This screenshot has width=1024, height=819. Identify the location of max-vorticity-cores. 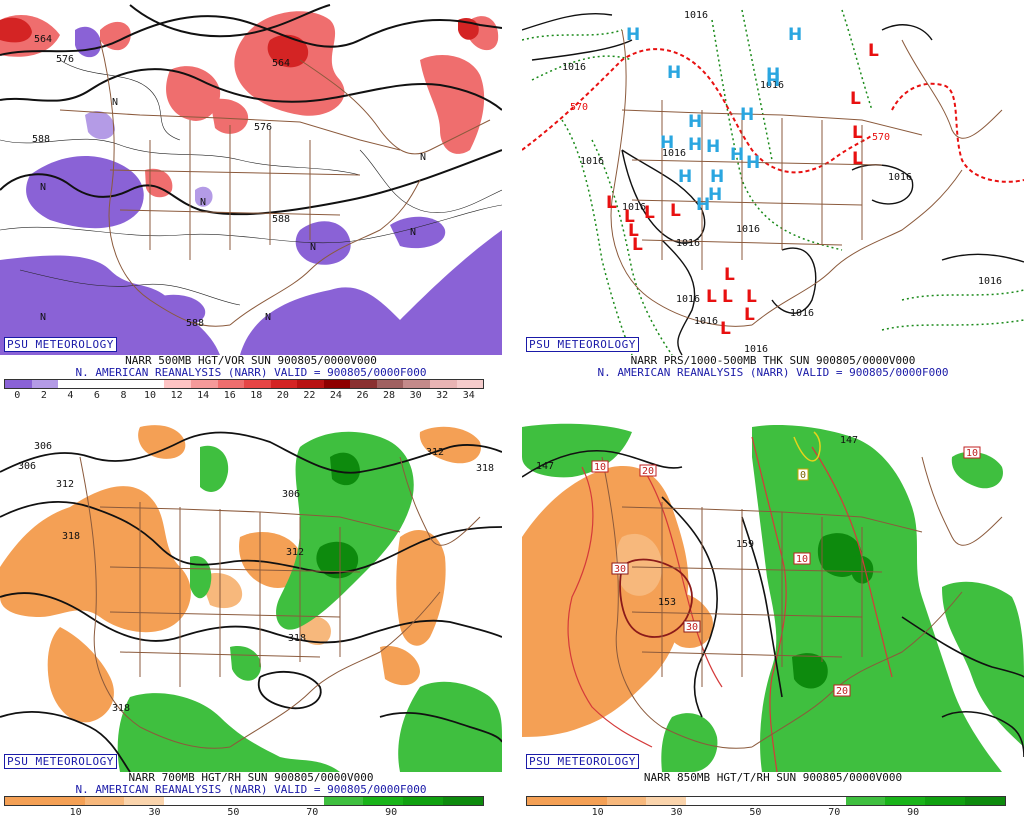
(239, 42).